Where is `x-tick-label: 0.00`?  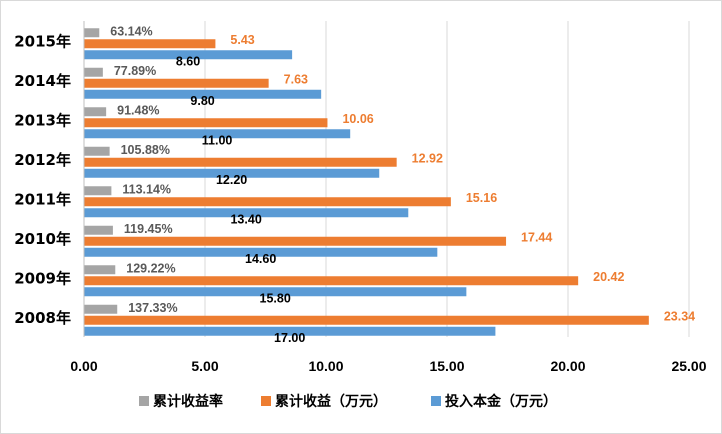 x-tick-label: 0.00 is located at coordinates (83, 366).